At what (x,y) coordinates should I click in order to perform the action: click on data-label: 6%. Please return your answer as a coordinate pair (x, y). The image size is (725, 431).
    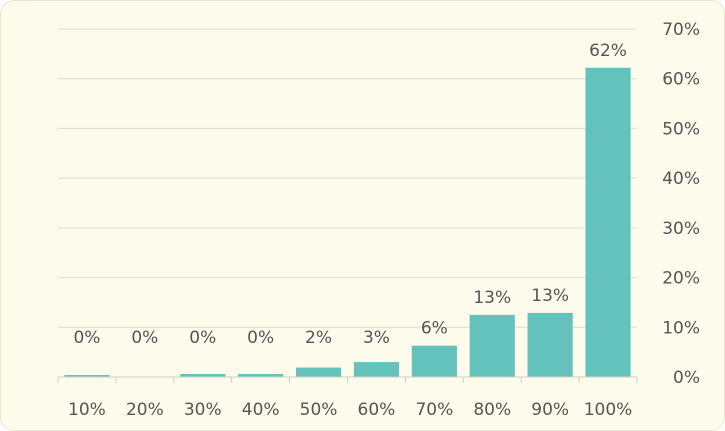
    Looking at the image, I should click on (434, 329).